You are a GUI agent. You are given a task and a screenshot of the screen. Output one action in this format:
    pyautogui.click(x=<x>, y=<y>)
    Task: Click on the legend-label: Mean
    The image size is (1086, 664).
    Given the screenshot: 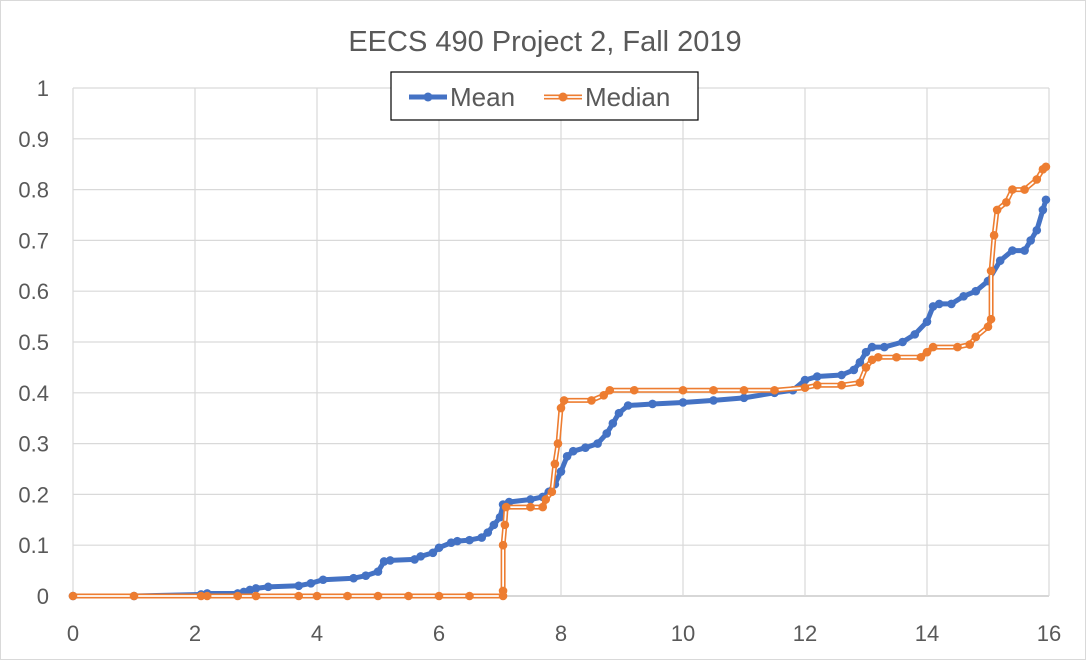 What is the action you would take?
    pyautogui.click(x=482, y=97)
    